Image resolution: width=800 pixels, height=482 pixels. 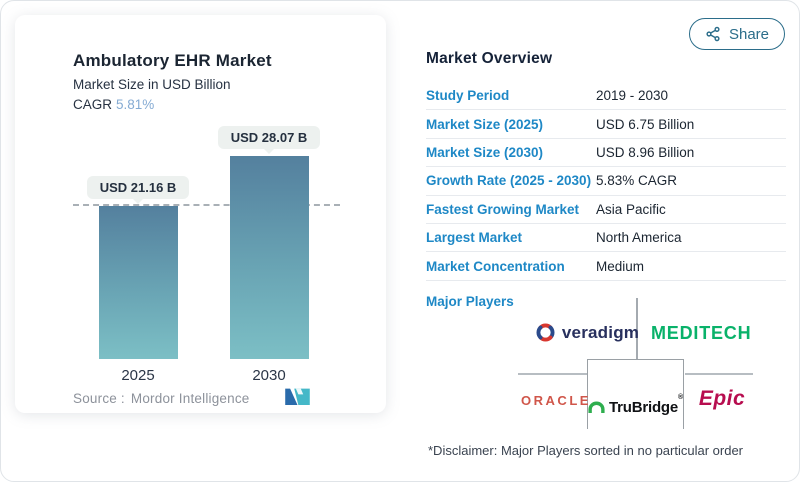 I want to click on source-label: Source :, so click(x=99, y=398).